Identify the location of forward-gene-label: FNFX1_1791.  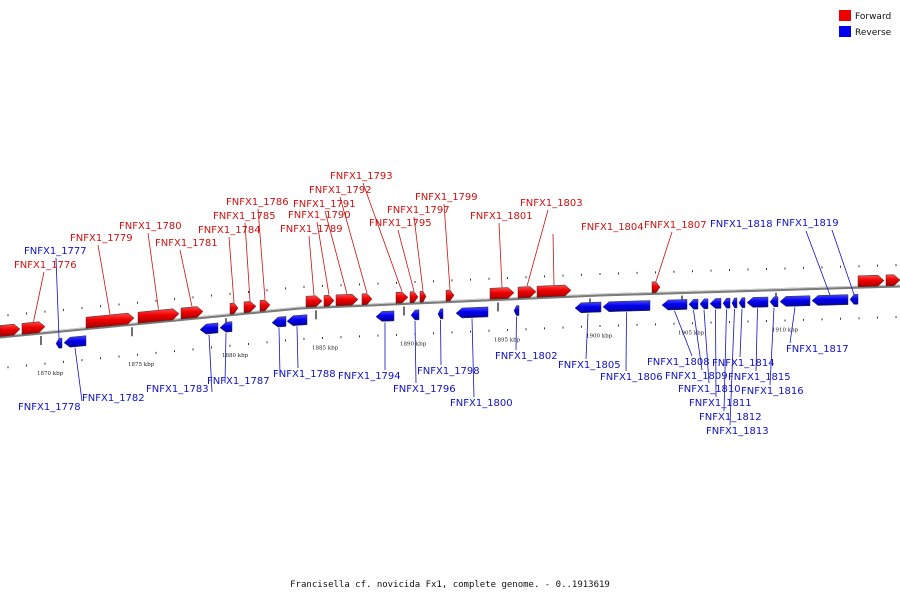
(324, 204).